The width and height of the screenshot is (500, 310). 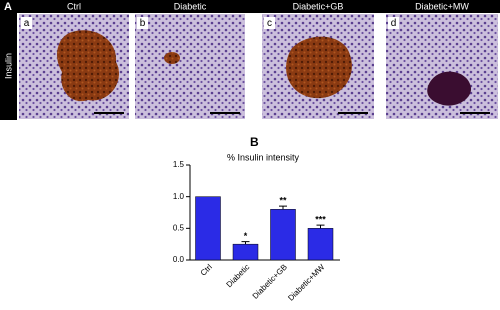 What do you see at coordinates (179, 227) in the screenshot?
I see `y-tick-label: 0.5` at bounding box center [179, 227].